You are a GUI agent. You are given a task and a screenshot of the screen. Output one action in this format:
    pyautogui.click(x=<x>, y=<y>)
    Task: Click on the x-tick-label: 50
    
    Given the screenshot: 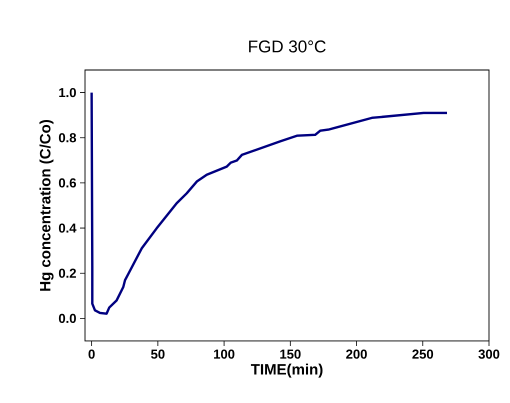 What is the action you would take?
    pyautogui.click(x=158, y=354)
    